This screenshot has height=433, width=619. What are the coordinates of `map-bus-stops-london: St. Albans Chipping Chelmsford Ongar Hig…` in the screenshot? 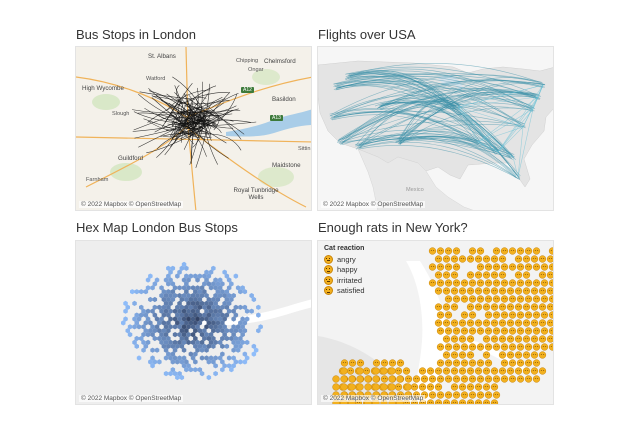 It's located at (193, 128).